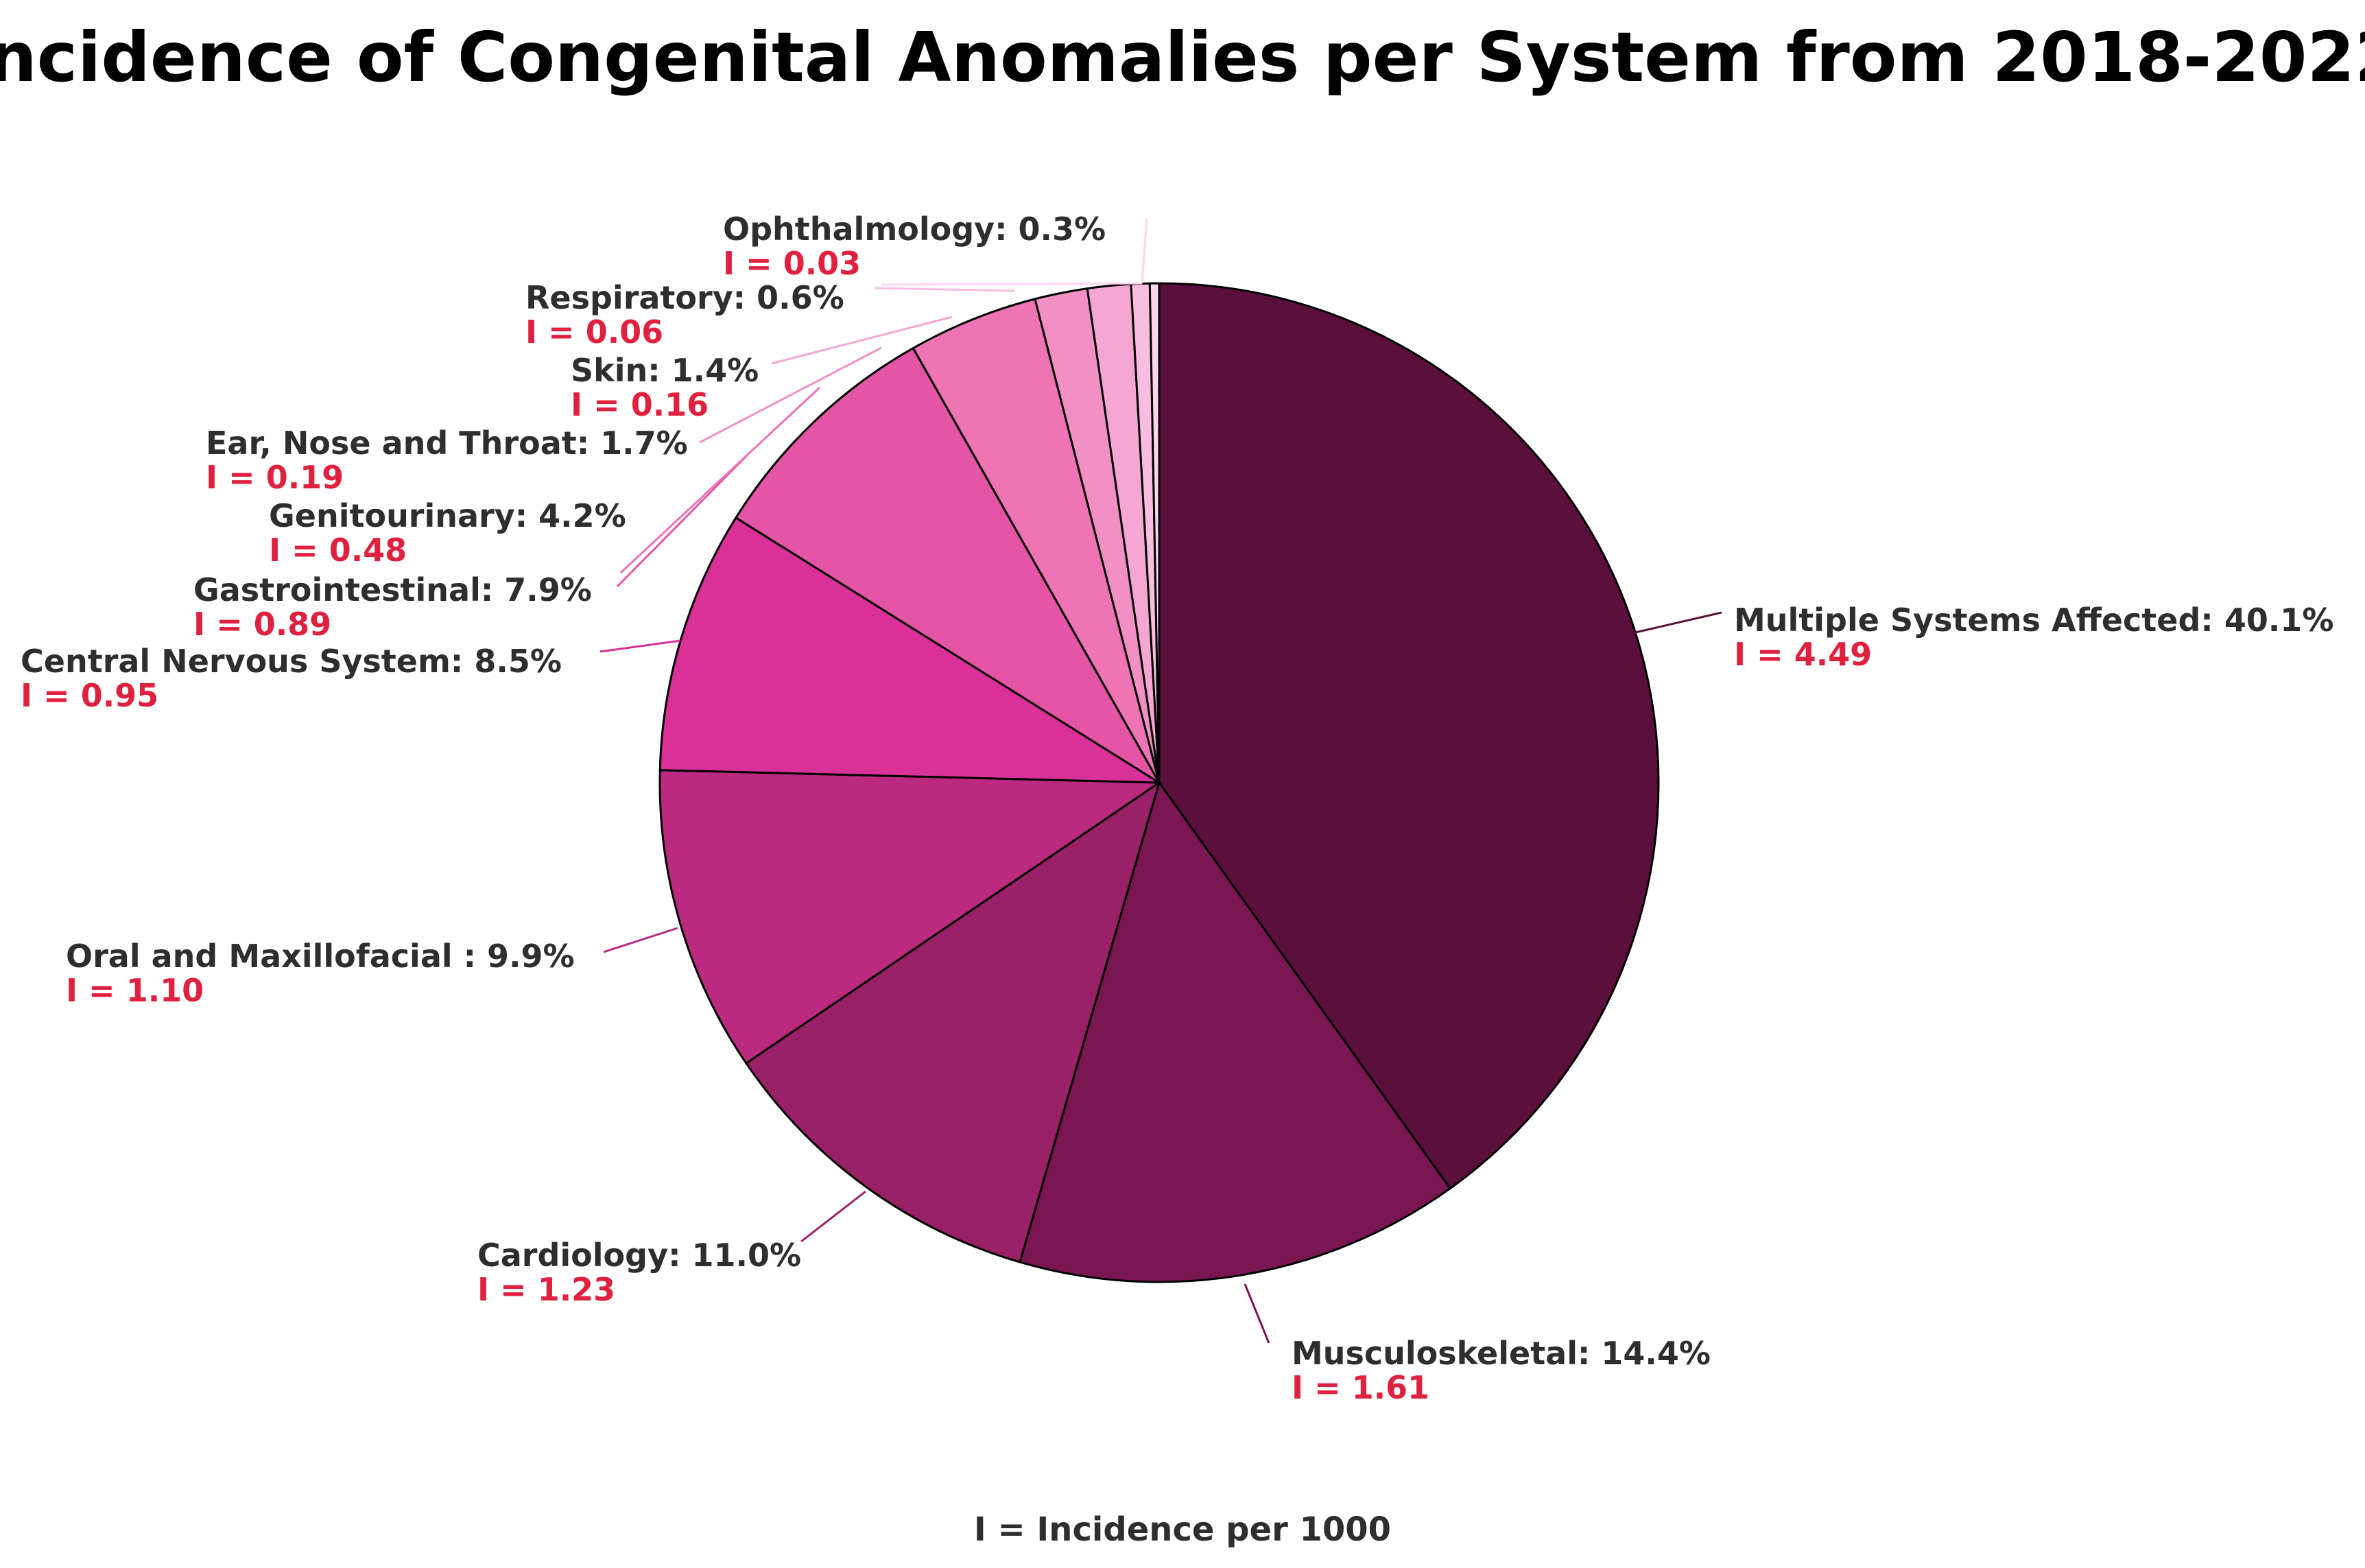 Image resolution: width=2365 pixels, height=1568 pixels. What do you see at coordinates (135, 991) in the screenshot?
I see `slice-incidence-3: I = 1.10` at bounding box center [135, 991].